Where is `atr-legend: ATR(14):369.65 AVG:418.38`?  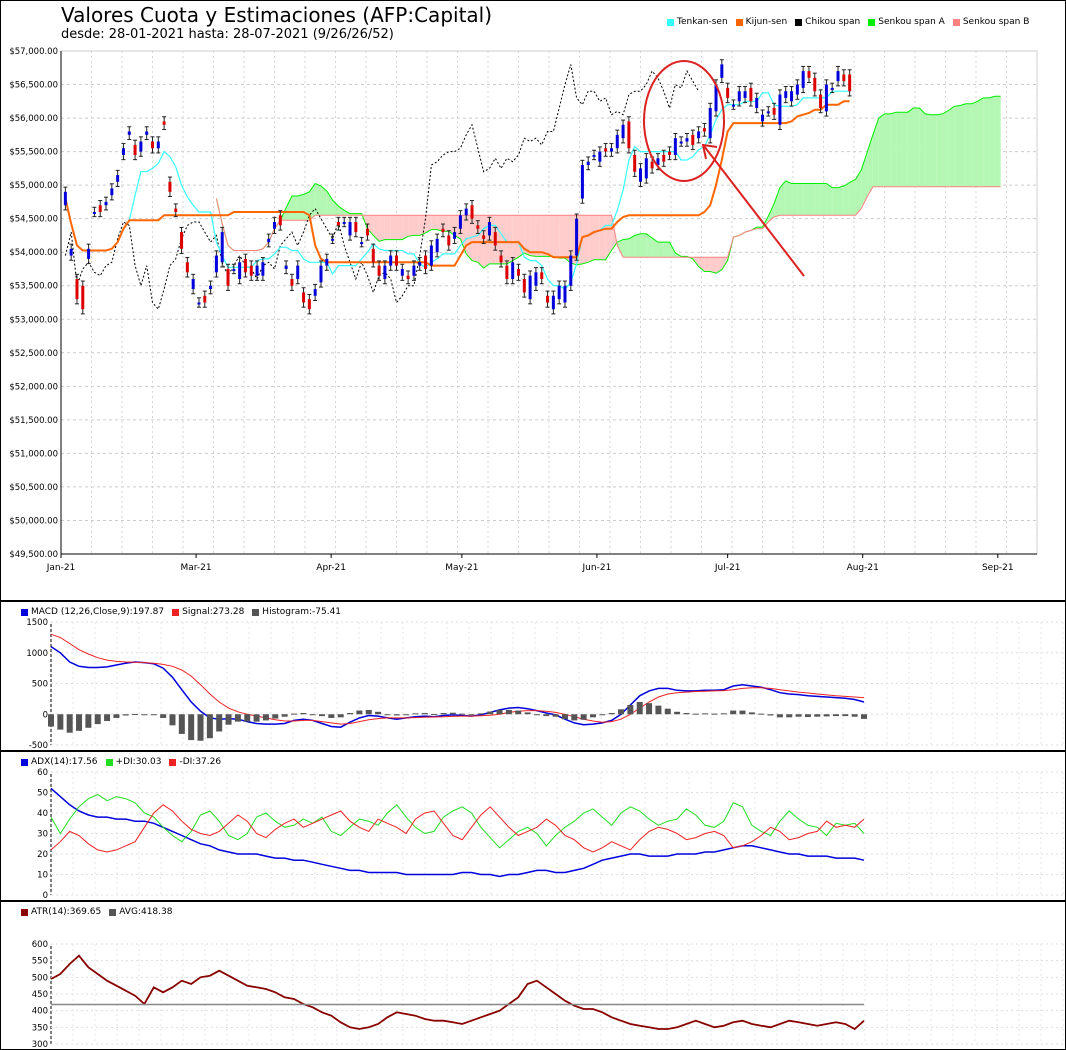
atr-legend: ATR(14):369.65 AVG:418.38 is located at coordinates (96, 912).